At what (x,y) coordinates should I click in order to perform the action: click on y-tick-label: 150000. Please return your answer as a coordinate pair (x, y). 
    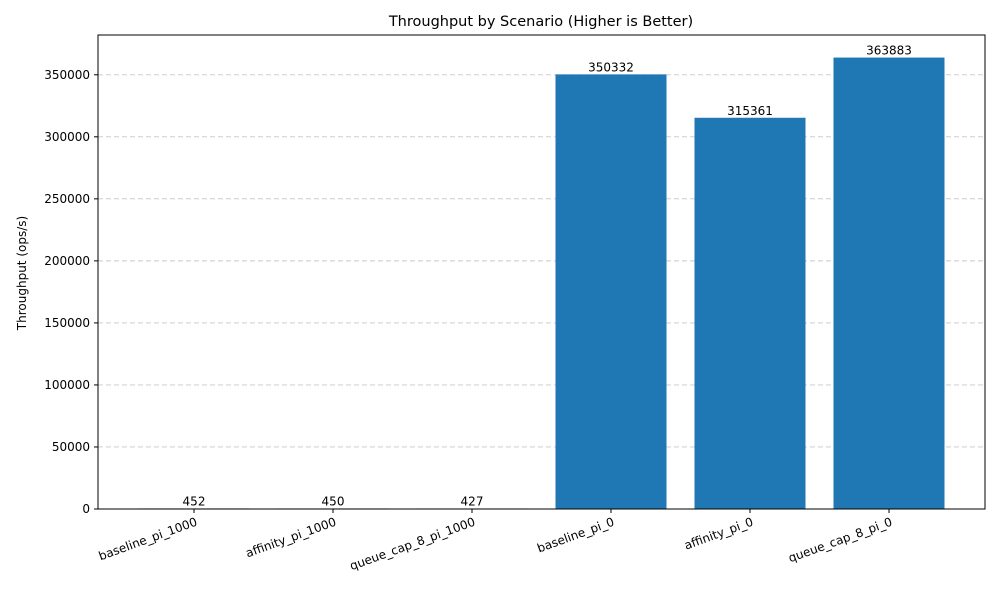
    Looking at the image, I should click on (67, 323).